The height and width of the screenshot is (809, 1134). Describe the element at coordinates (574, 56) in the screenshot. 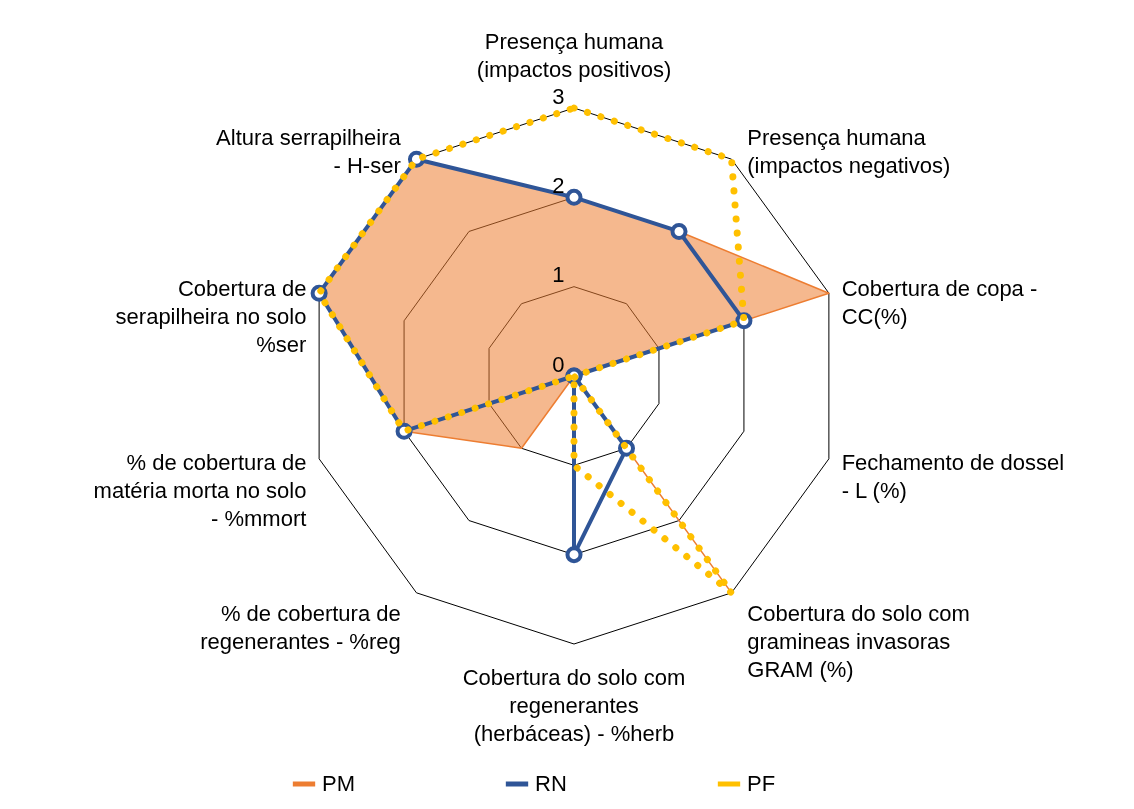

I see `spoke-label: Presença humana (impactos positivos)` at that location.